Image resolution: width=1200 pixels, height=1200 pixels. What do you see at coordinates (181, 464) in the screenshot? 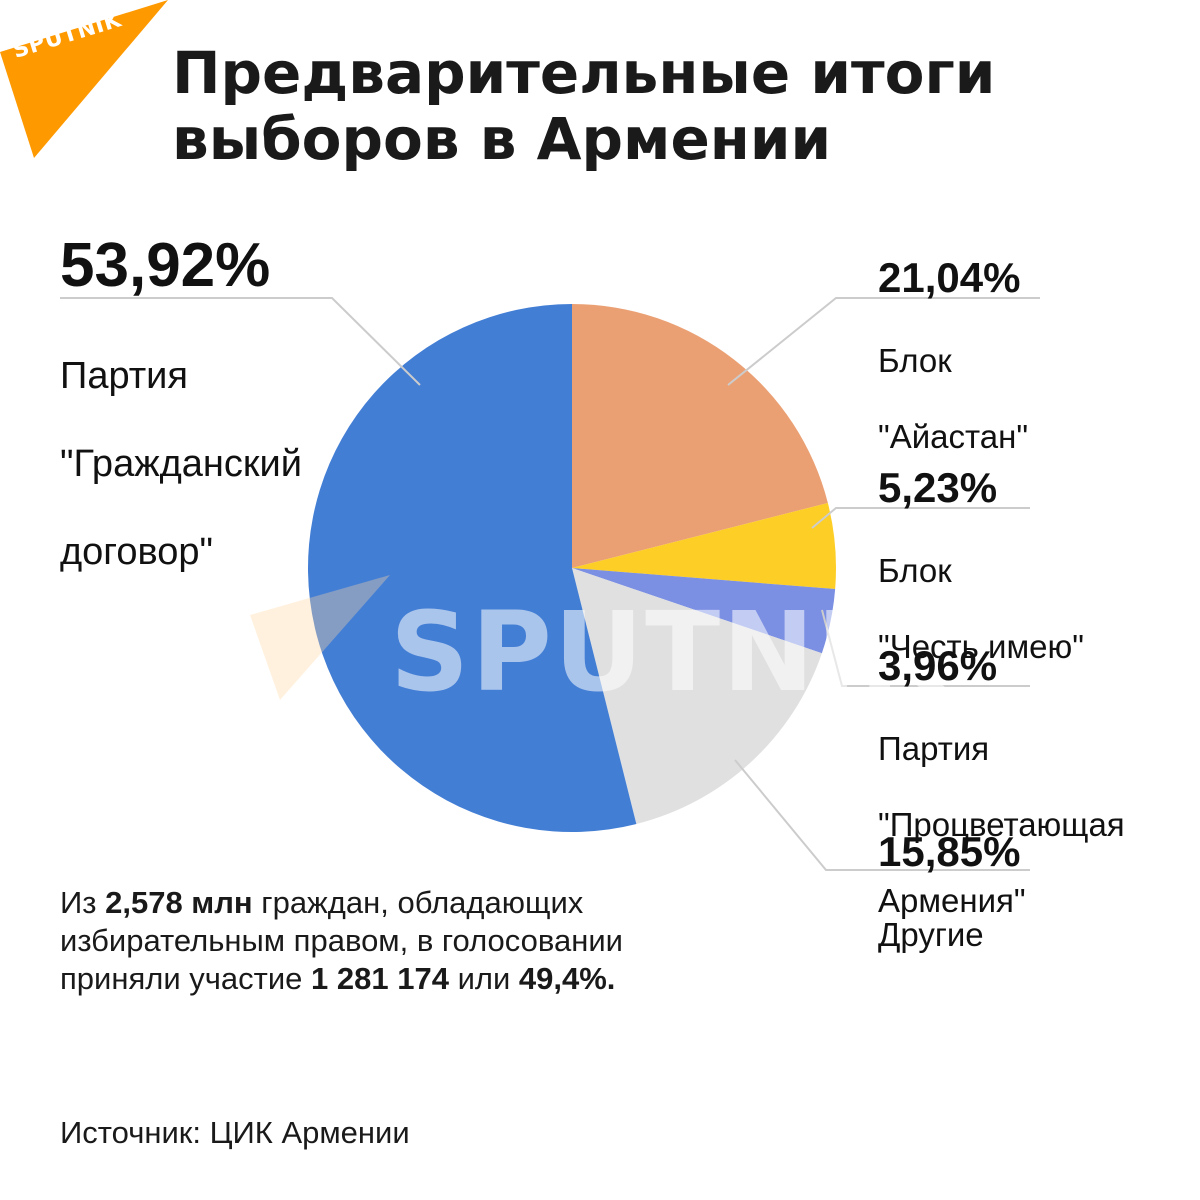
I see `name-label-grazhdansky: Партия "Гражданский договор"` at bounding box center [181, 464].